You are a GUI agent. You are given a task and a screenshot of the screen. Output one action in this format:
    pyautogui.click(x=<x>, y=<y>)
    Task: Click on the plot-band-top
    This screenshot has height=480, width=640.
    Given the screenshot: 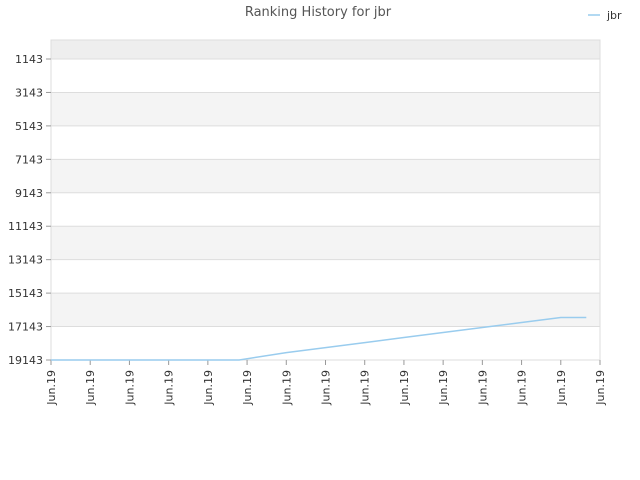 What is the action you would take?
    pyautogui.click(x=325, y=49)
    